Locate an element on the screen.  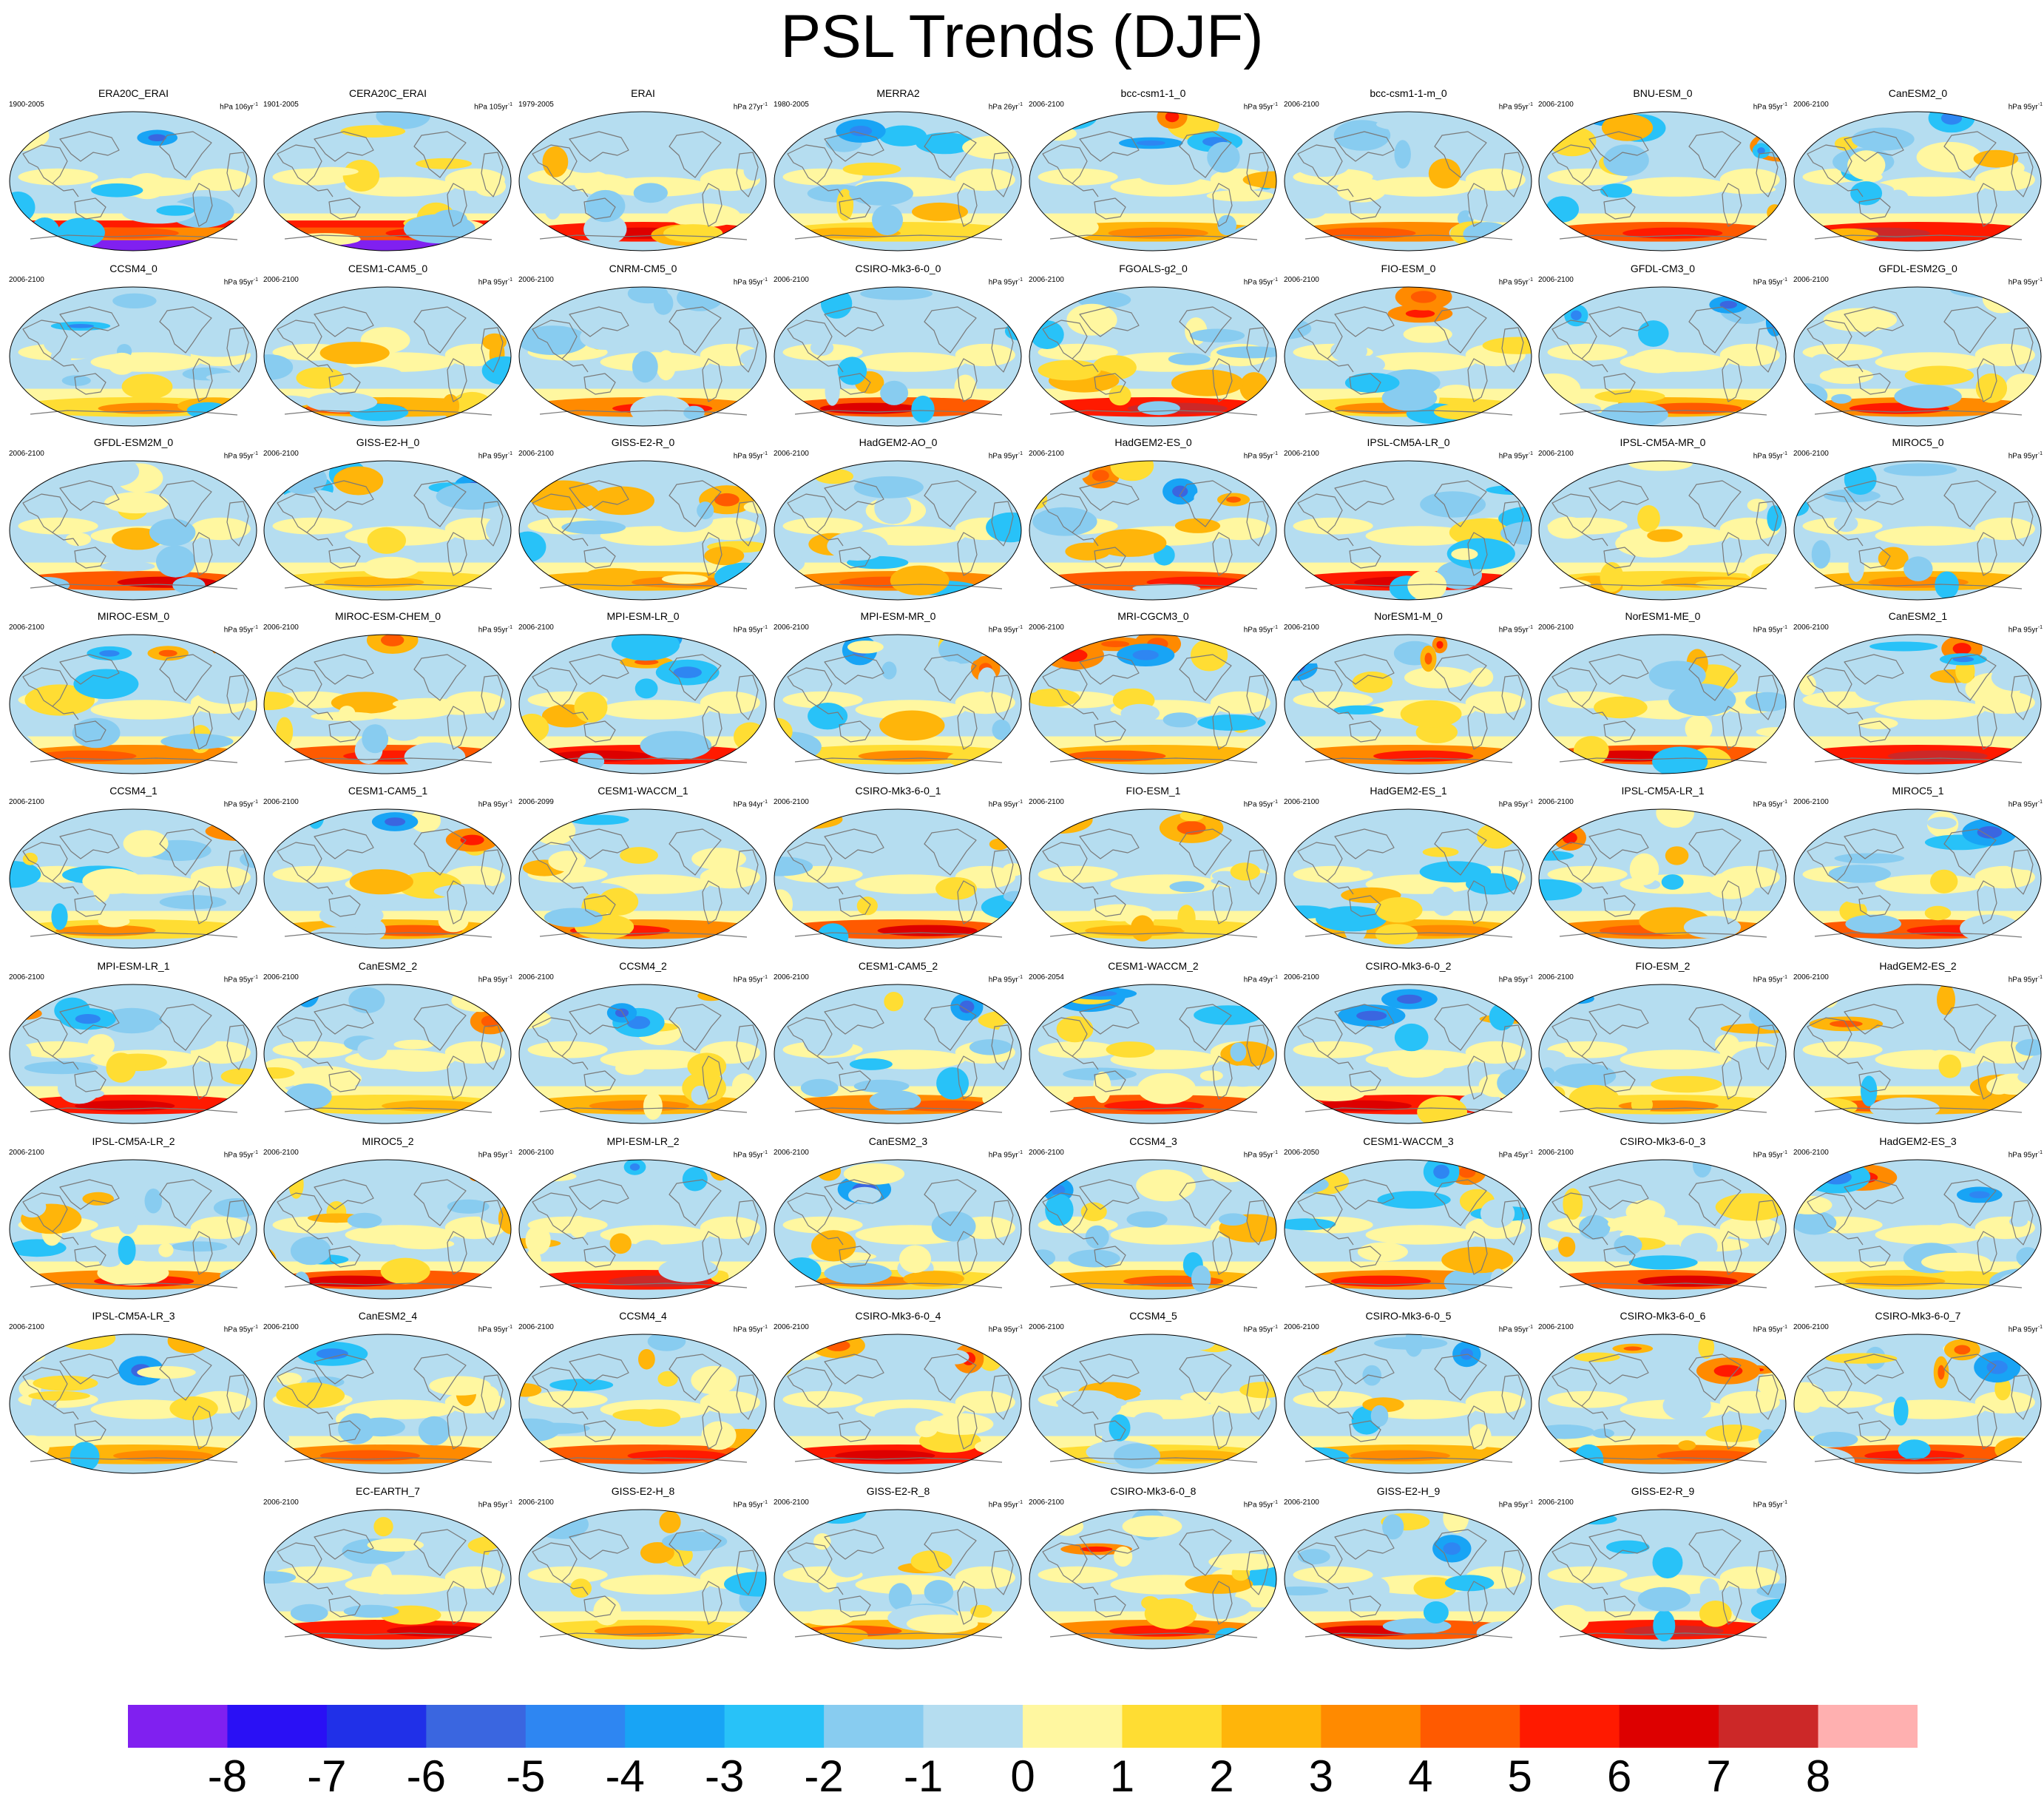
map-panel: HadGEM2-ES_1 2006-2100 hPa 95yr-1 is located at coordinates (1408, 870).